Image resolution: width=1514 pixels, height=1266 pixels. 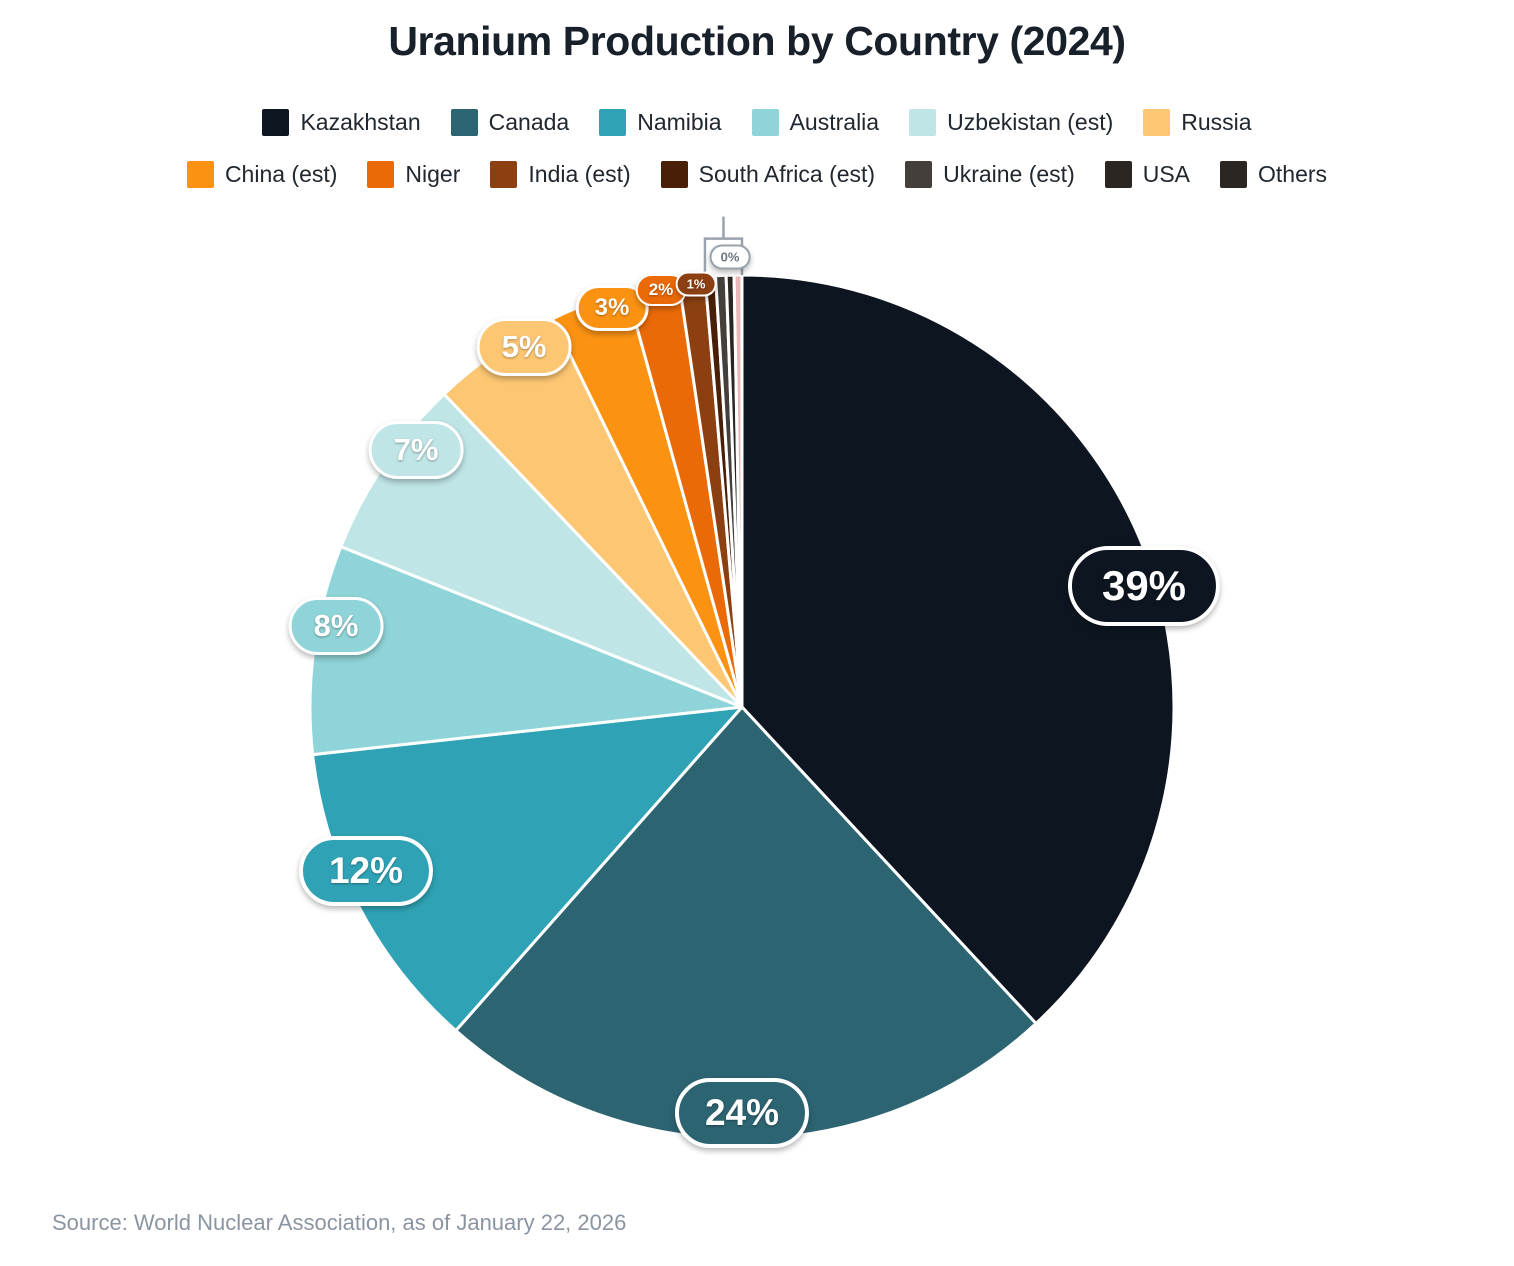 What do you see at coordinates (366, 871) in the screenshot?
I see `slice-percent-badge-namibia: 12%` at bounding box center [366, 871].